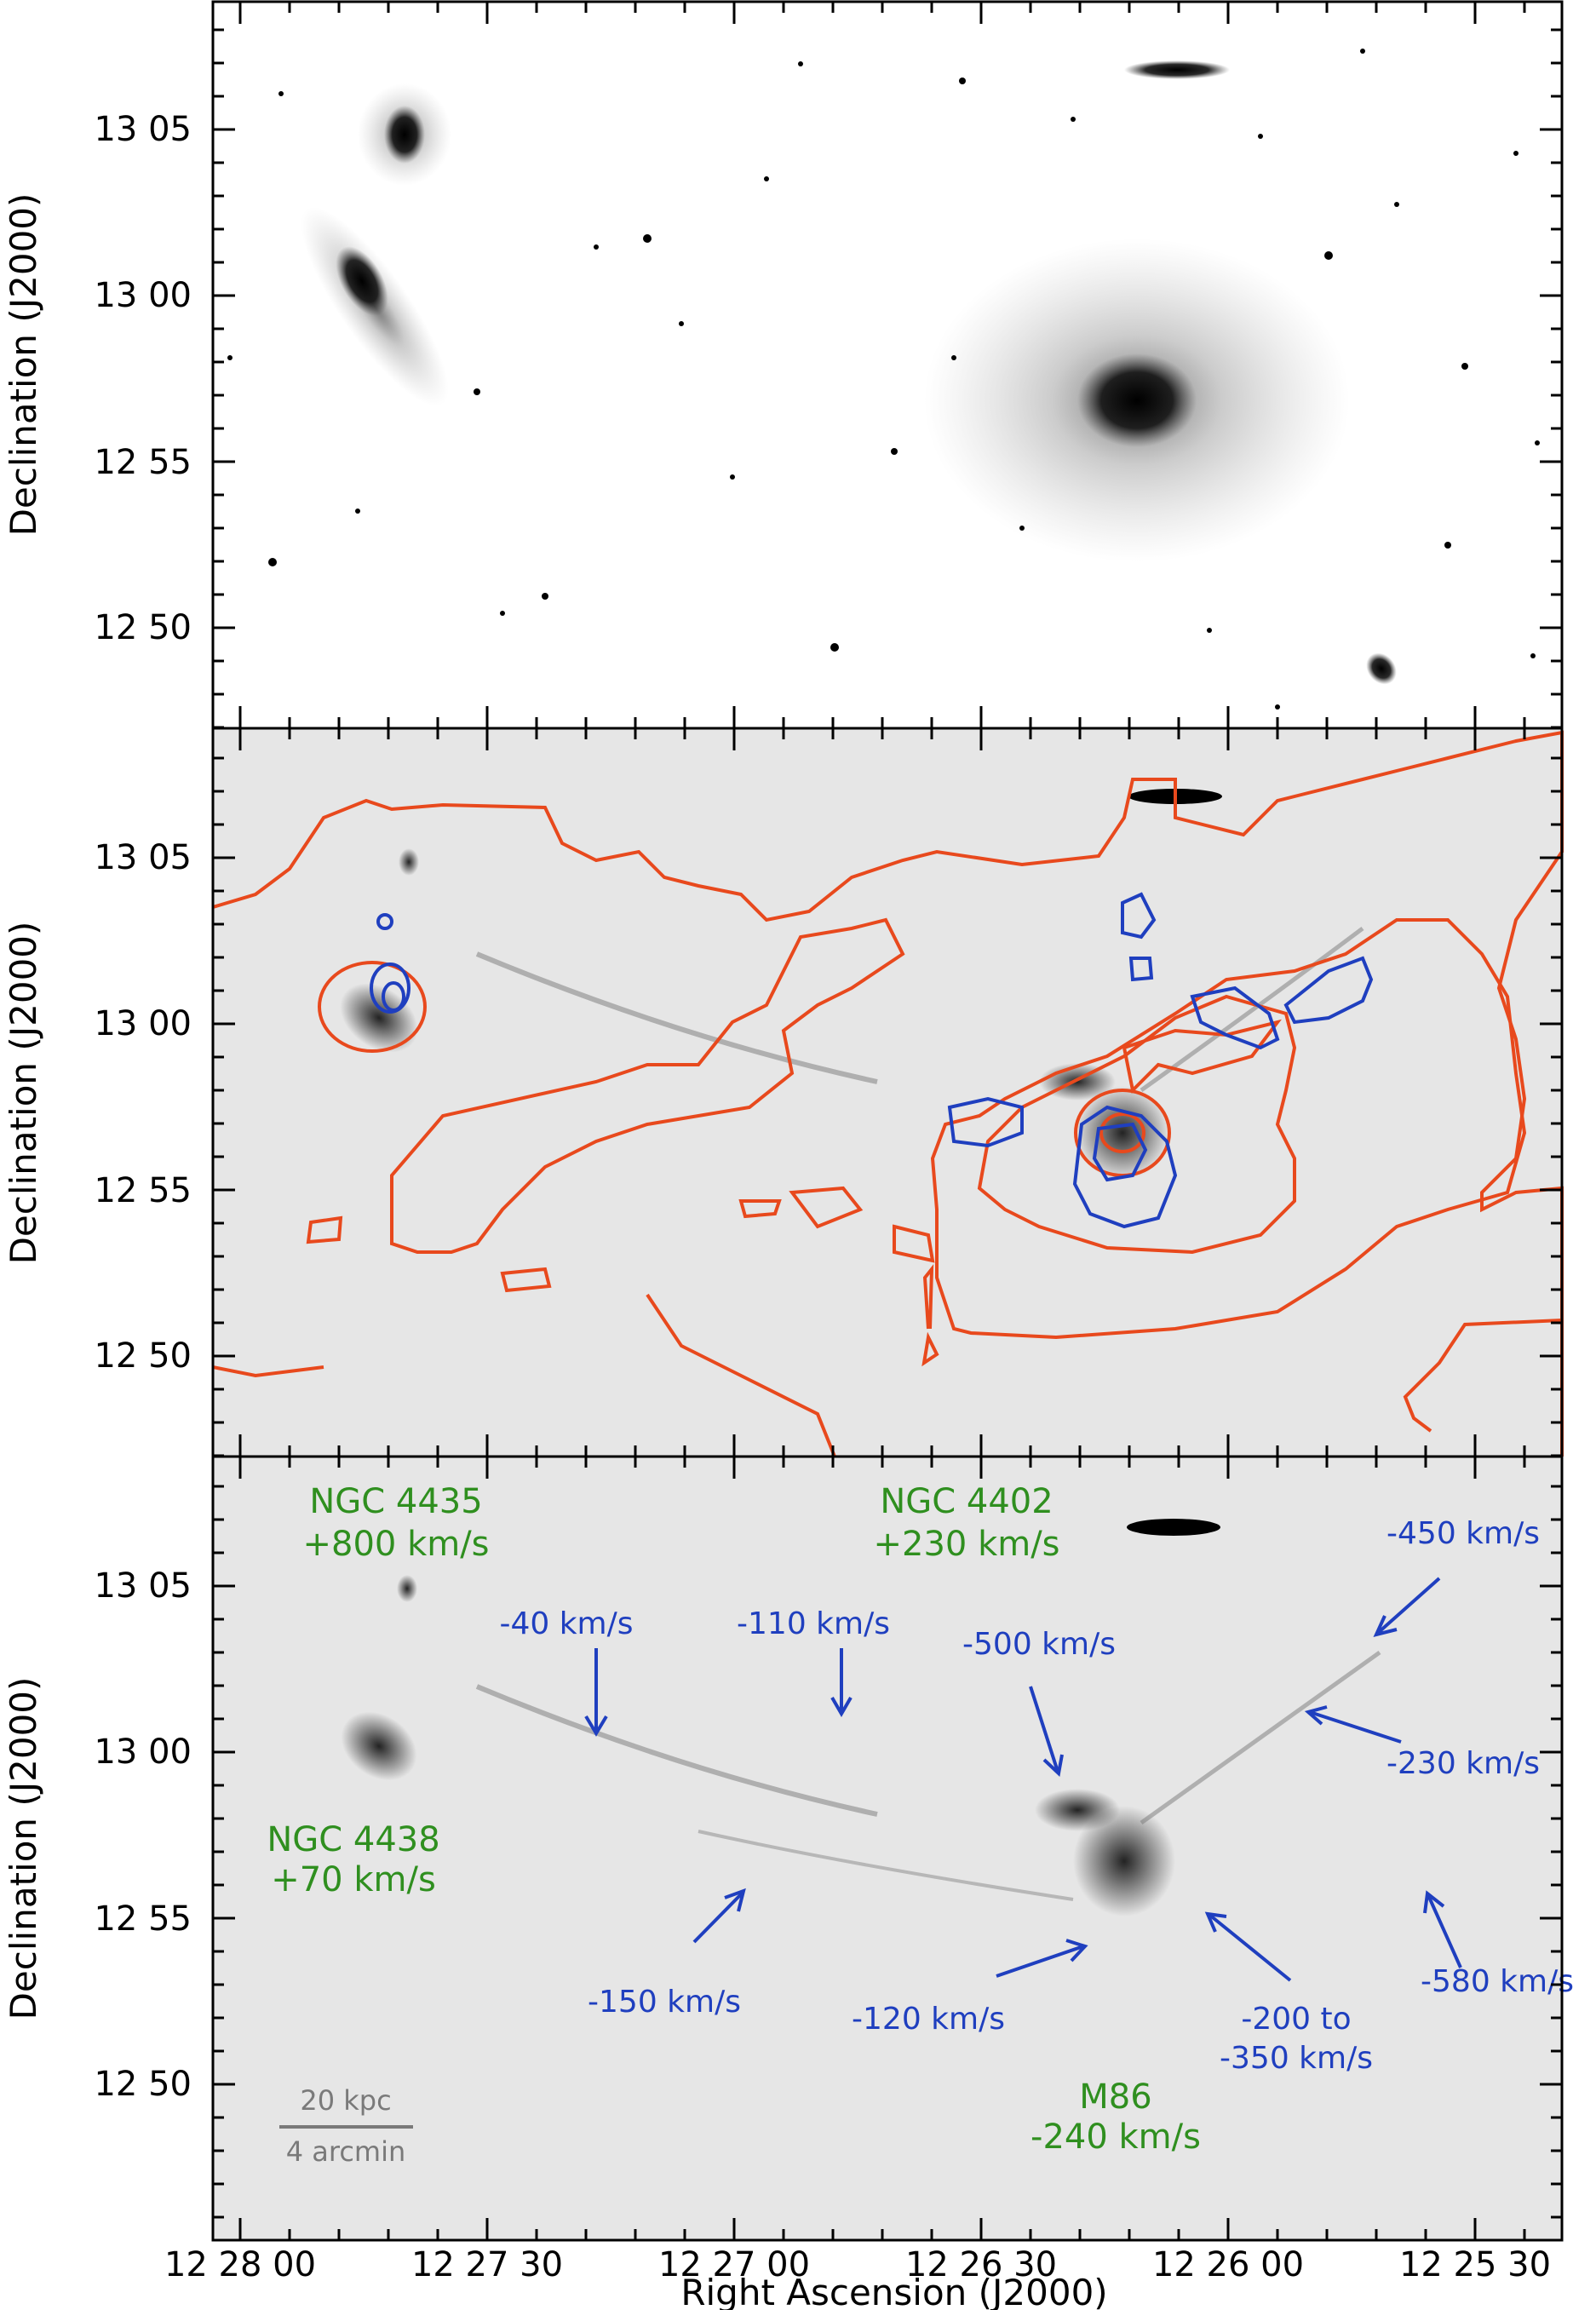  I want to click on scale-bar-kpc: 20 kpc, so click(345, 2100).